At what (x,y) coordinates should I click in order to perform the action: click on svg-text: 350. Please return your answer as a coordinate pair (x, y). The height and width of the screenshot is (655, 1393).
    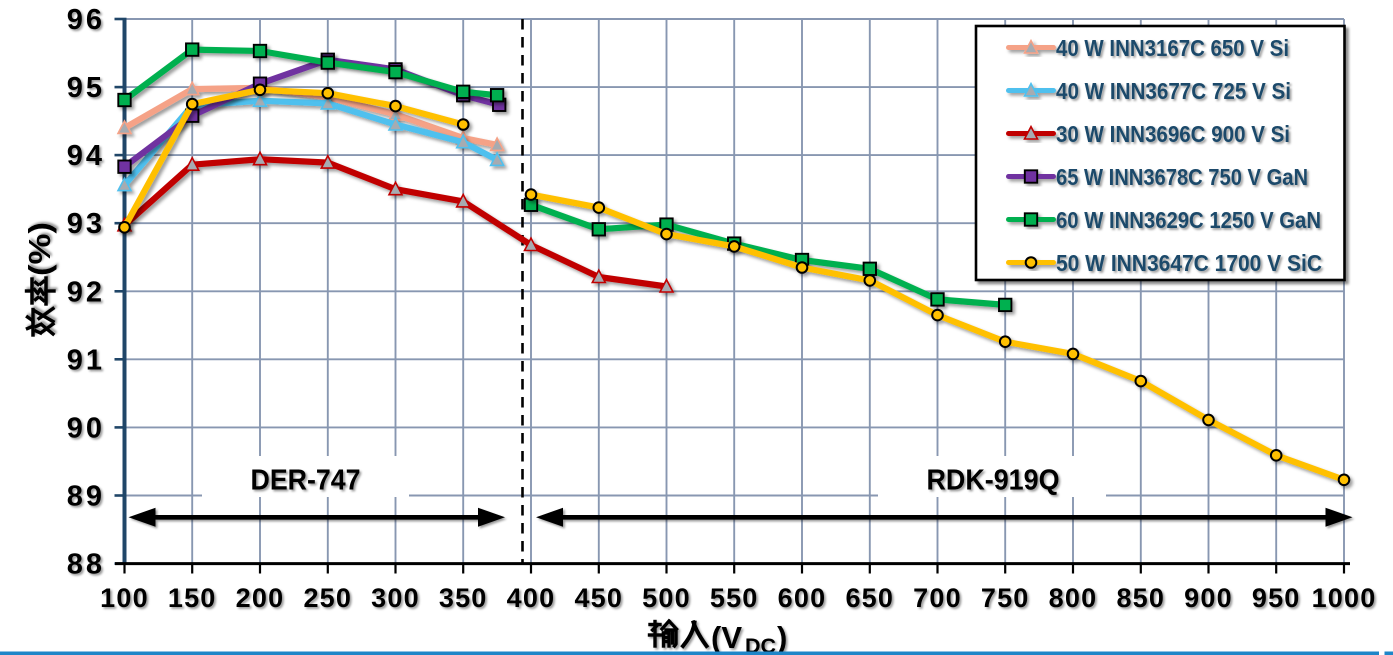
    Looking at the image, I should click on (463, 598).